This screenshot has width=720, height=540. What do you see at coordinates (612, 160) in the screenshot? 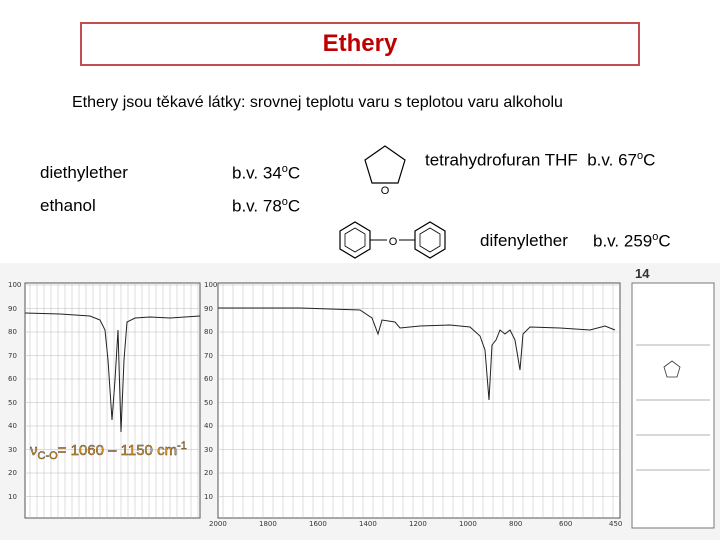
I see `bp-text: b.v. 67` at bounding box center [612, 160].